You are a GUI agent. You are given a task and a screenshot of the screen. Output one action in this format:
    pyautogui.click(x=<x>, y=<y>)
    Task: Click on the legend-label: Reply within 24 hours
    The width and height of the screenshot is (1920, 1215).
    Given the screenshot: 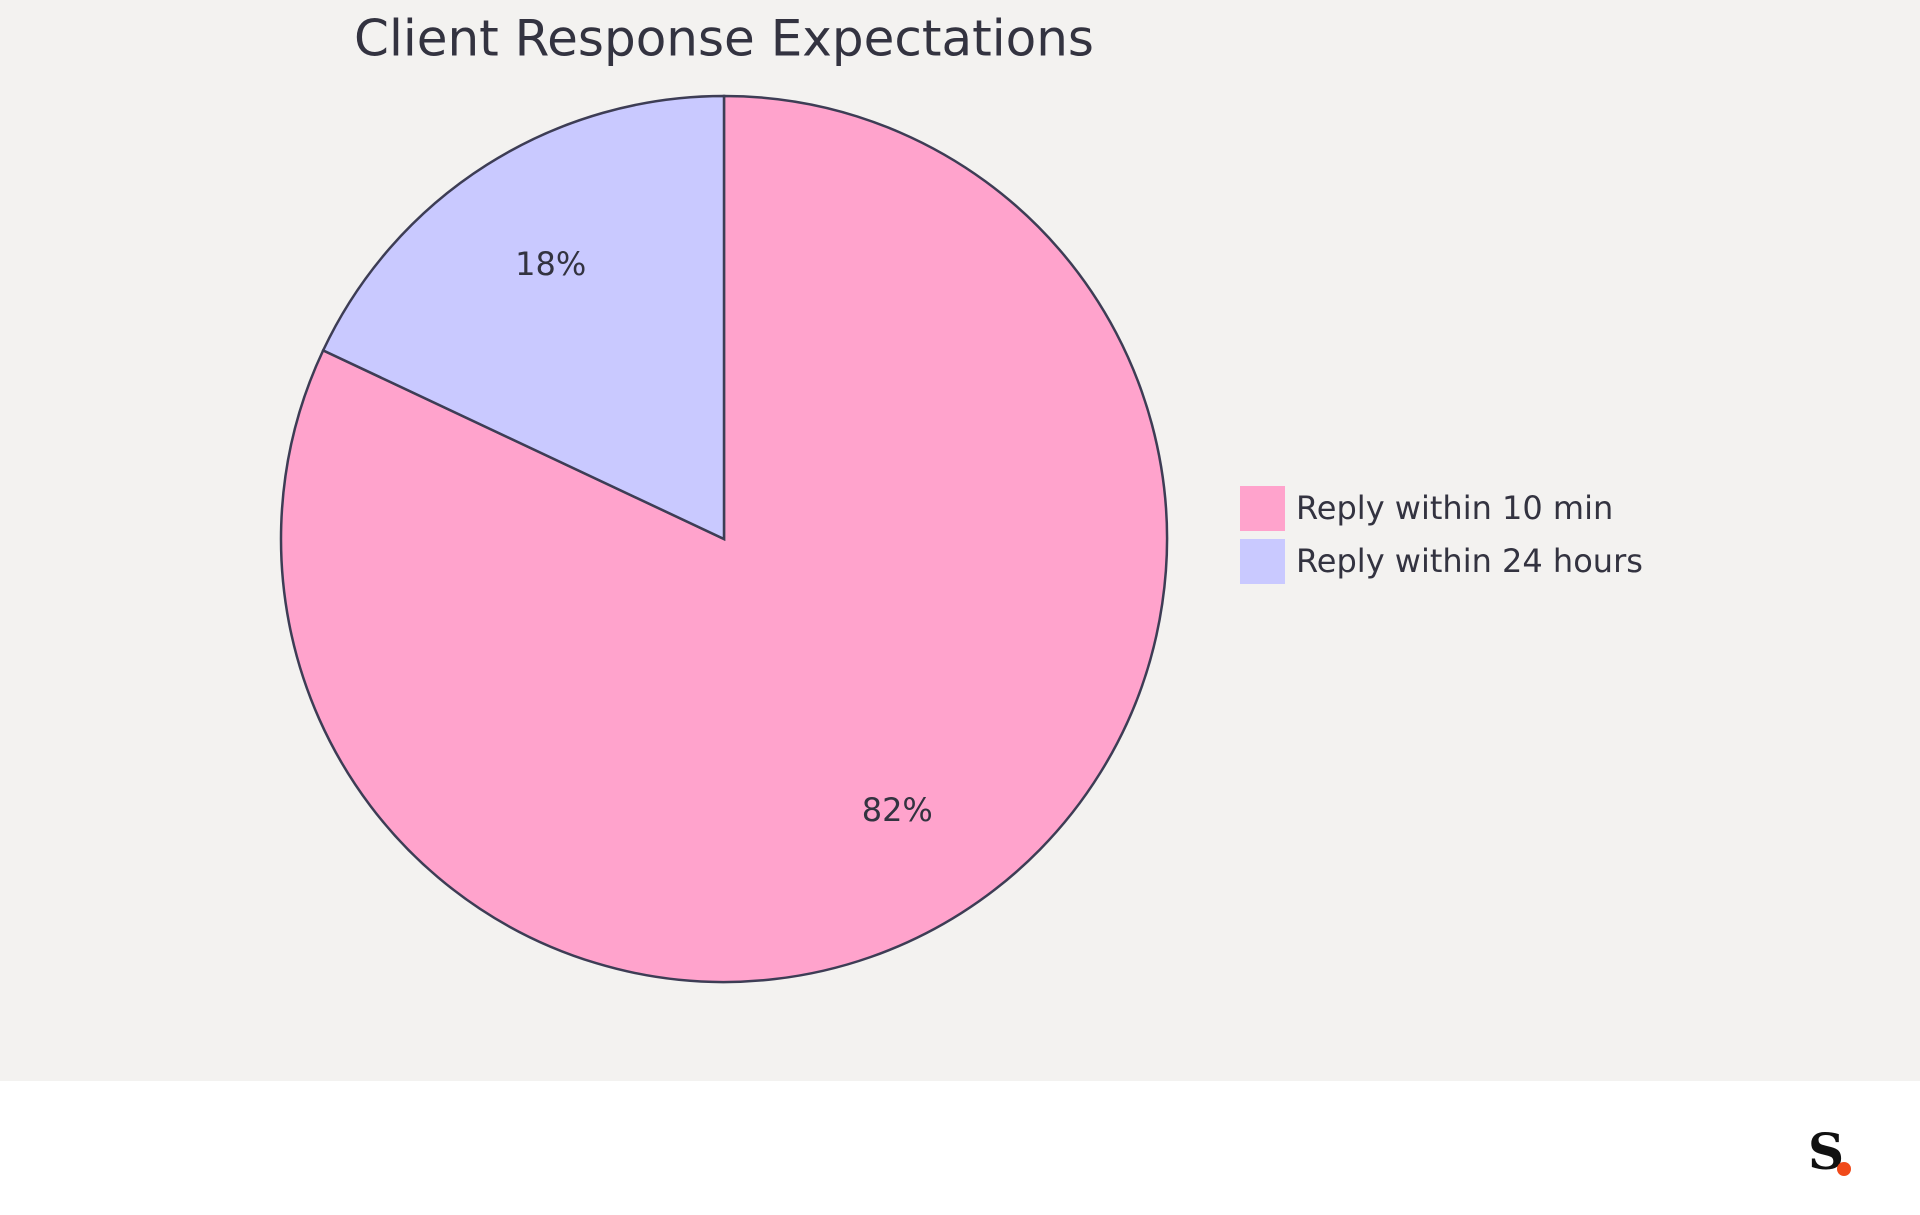 What is the action you would take?
    pyautogui.click(x=1469, y=561)
    